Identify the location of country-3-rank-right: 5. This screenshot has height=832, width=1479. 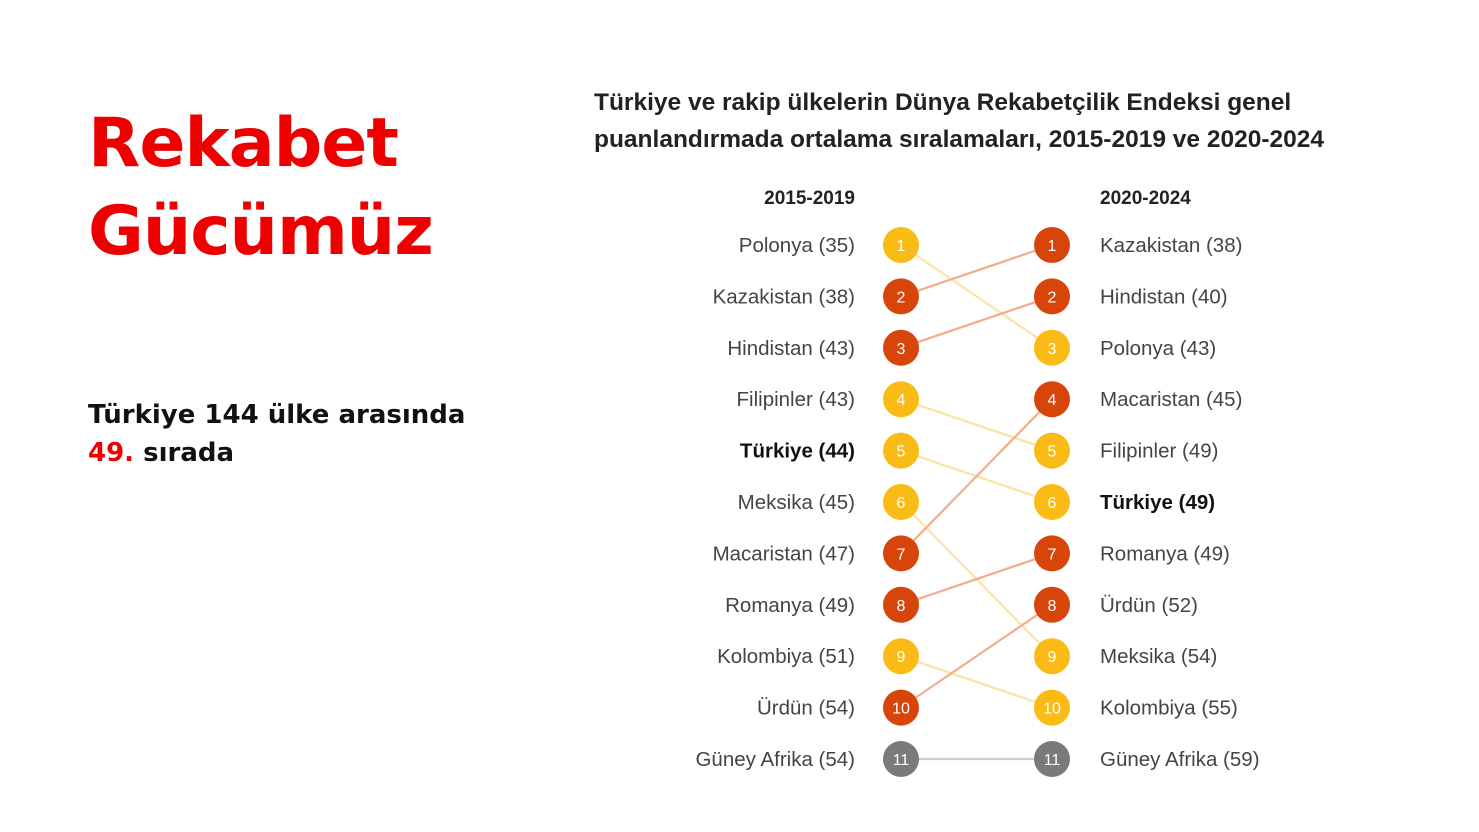
(1052, 452).